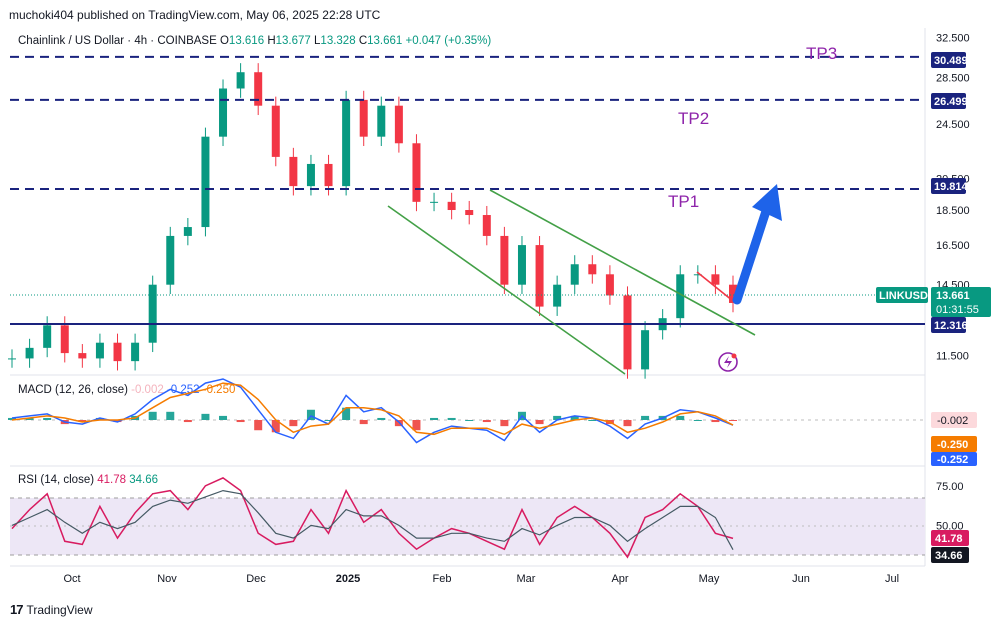  What do you see at coordinates (950, 507) in the screenshot?
I see `rsi-axis-ticks: 75.00 50.00` at bounding box center [950, 507].